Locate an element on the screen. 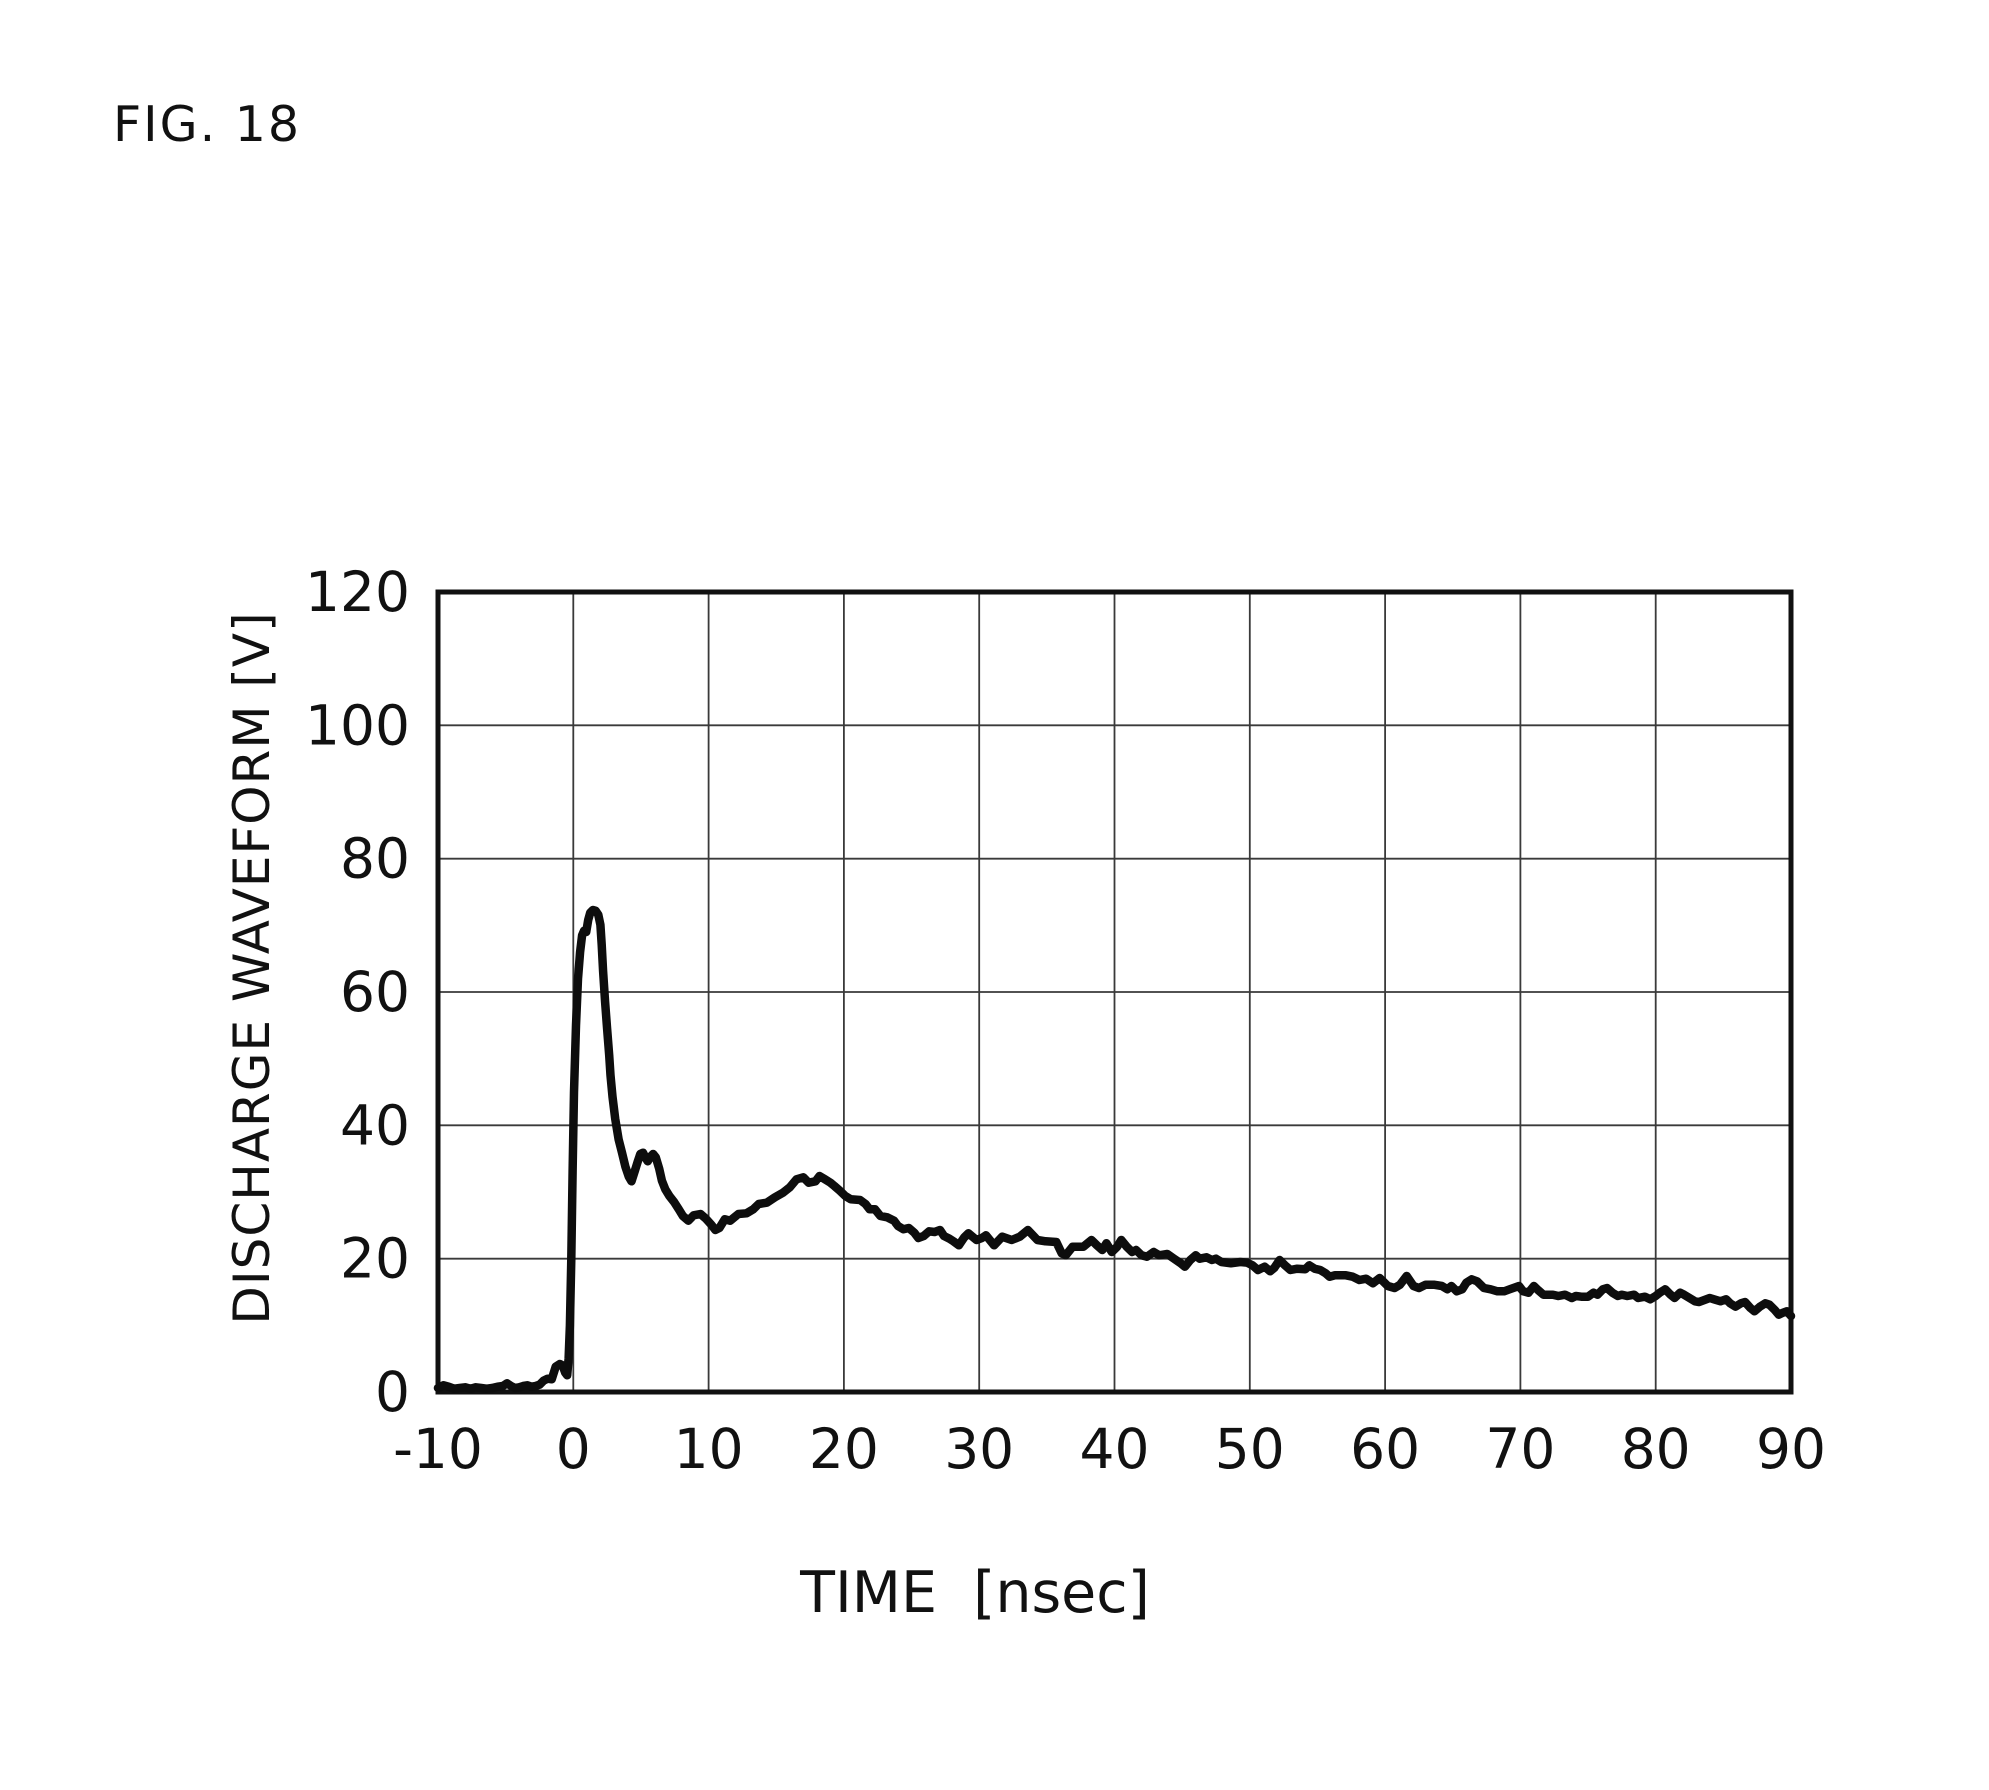  y-tick-label-80: 80 is located at coordinates (375, 859).